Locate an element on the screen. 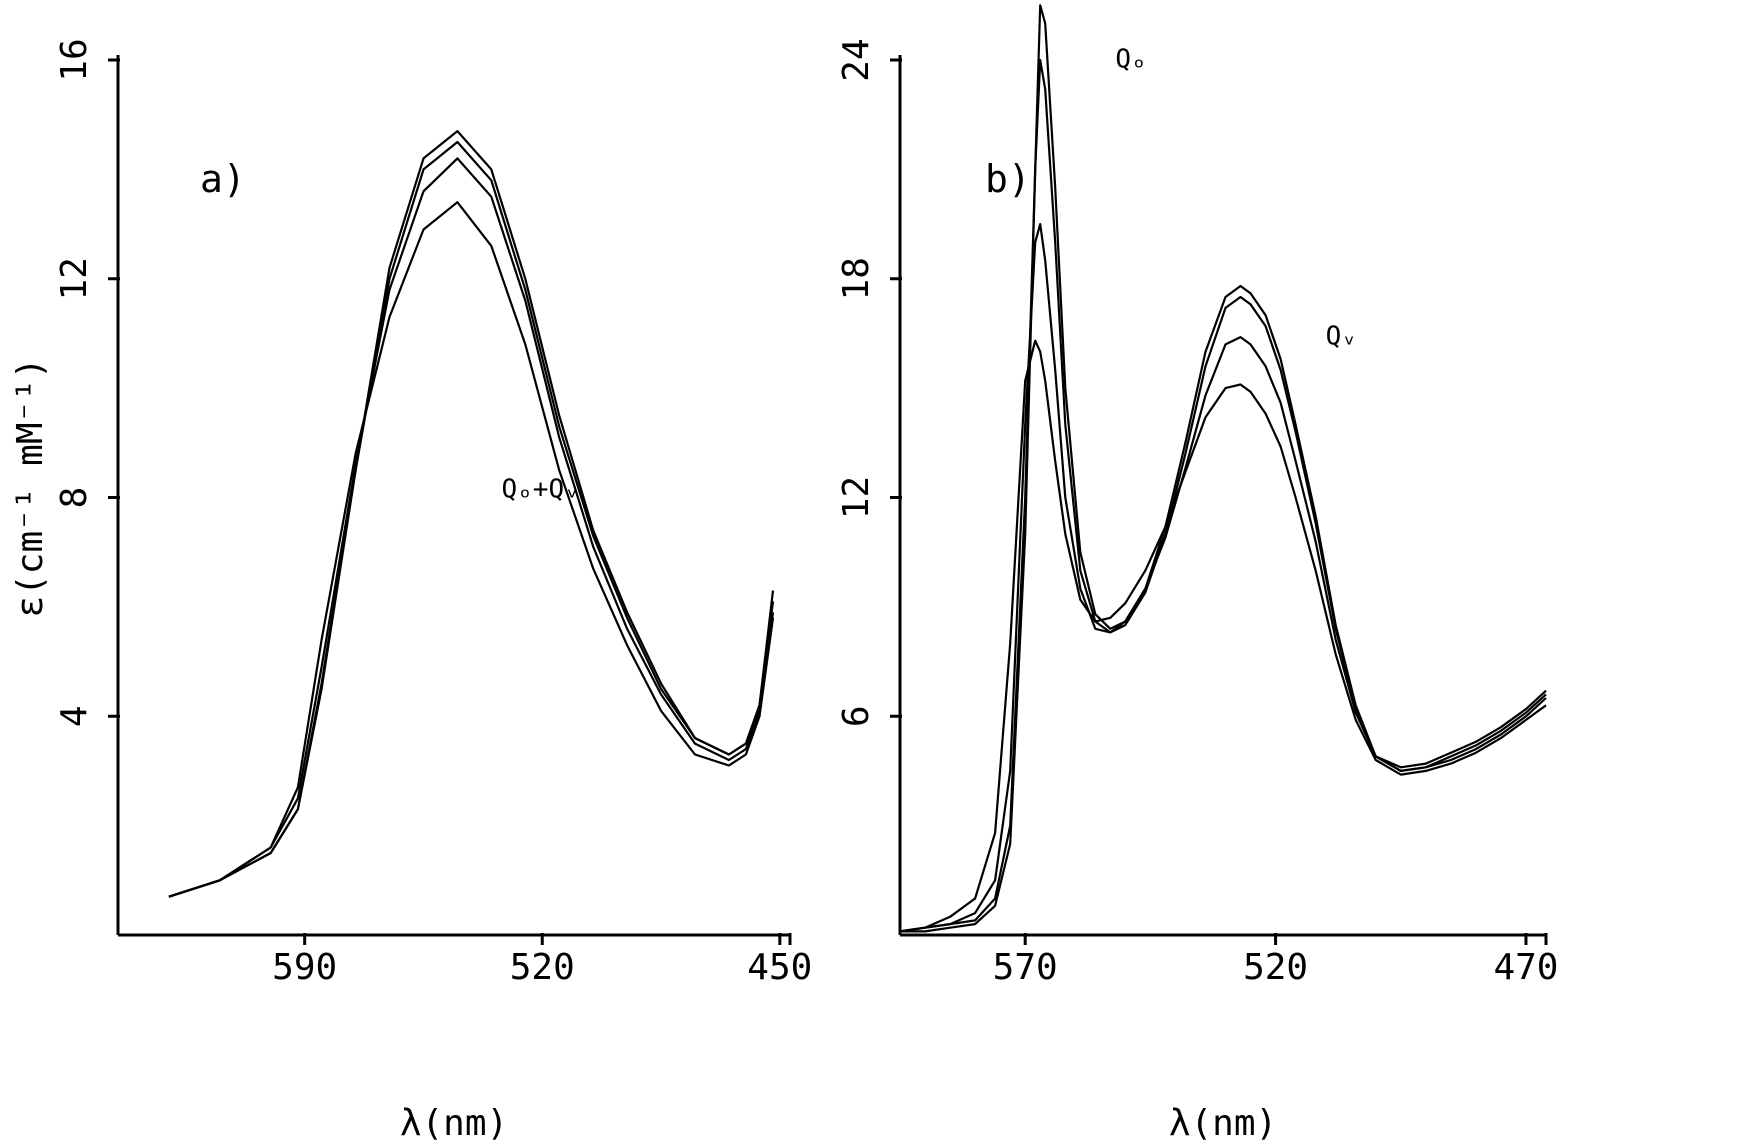 The image size is (1740, 1148). panel-label: a) is located at coordinates (223, 179).